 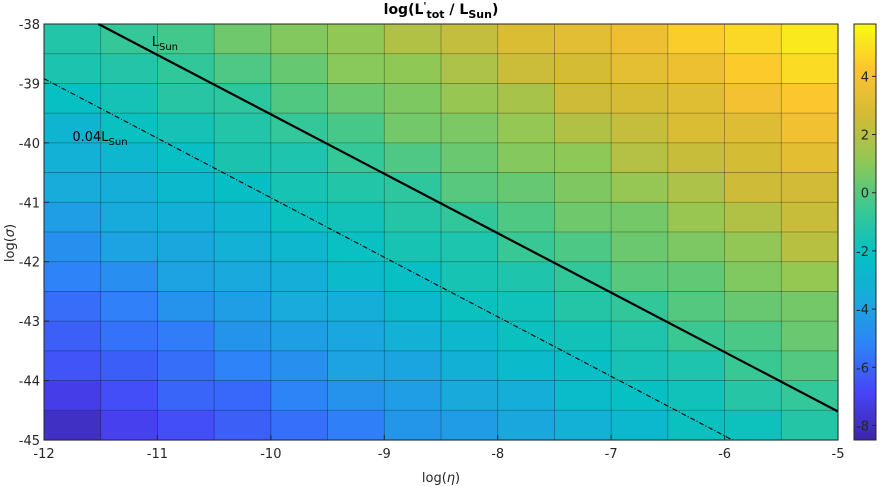 What do you see at coordinates (29, 144) in the screenshot?
I see `y-tick-label: -40` at bounding box center [29, 144].